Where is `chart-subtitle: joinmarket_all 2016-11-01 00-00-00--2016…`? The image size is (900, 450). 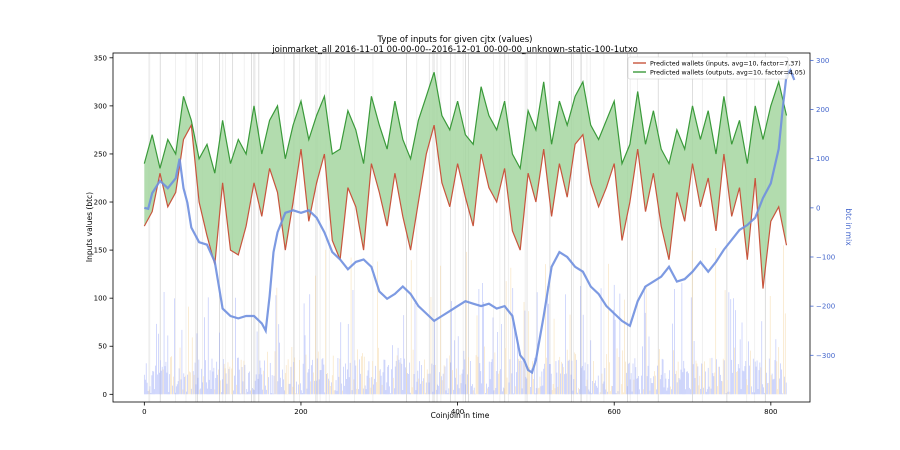
chart-subtitle: joinmarket_all 2016-11-01 00-00-00--2016… is located at coordinates (454, 50).